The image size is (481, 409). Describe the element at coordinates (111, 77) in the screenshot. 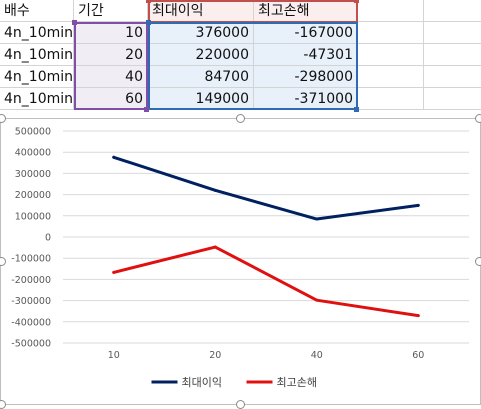

I see `table-cell-period: 40` at that location.